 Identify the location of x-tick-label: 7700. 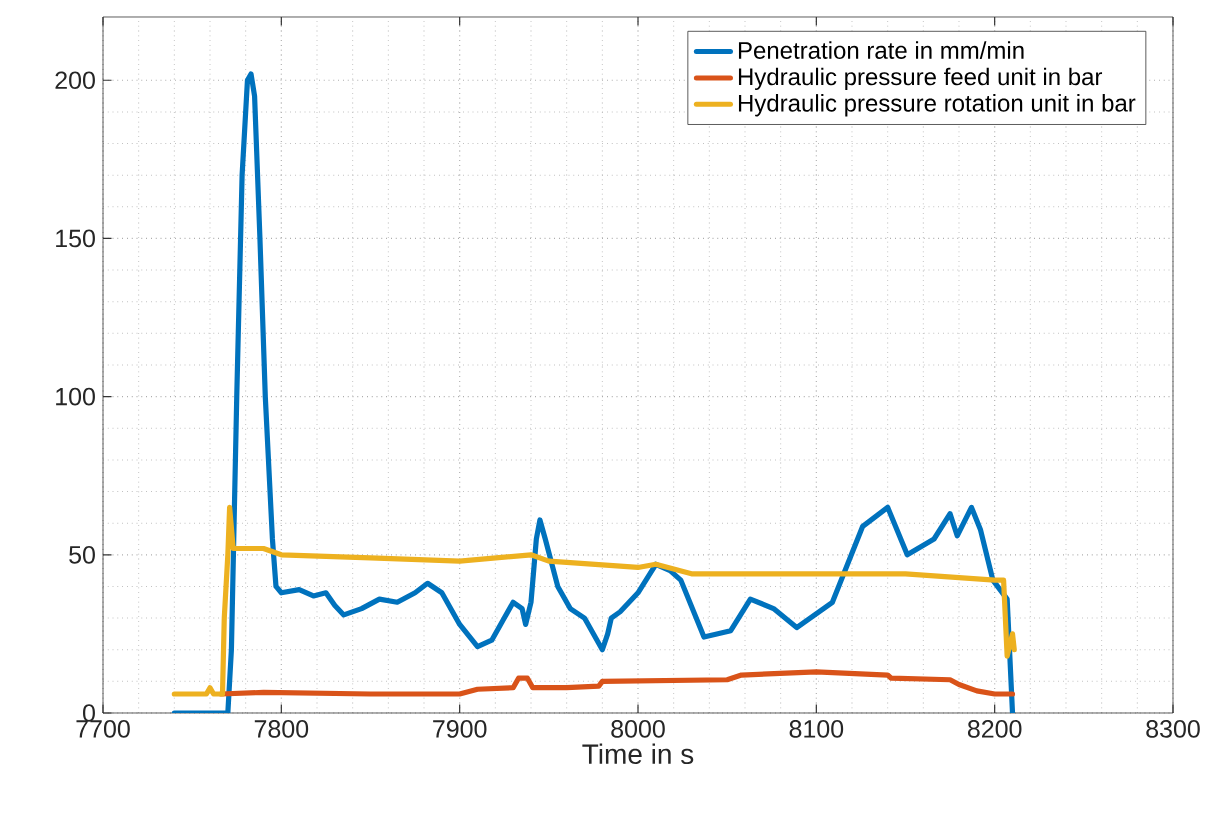
(103, 729).